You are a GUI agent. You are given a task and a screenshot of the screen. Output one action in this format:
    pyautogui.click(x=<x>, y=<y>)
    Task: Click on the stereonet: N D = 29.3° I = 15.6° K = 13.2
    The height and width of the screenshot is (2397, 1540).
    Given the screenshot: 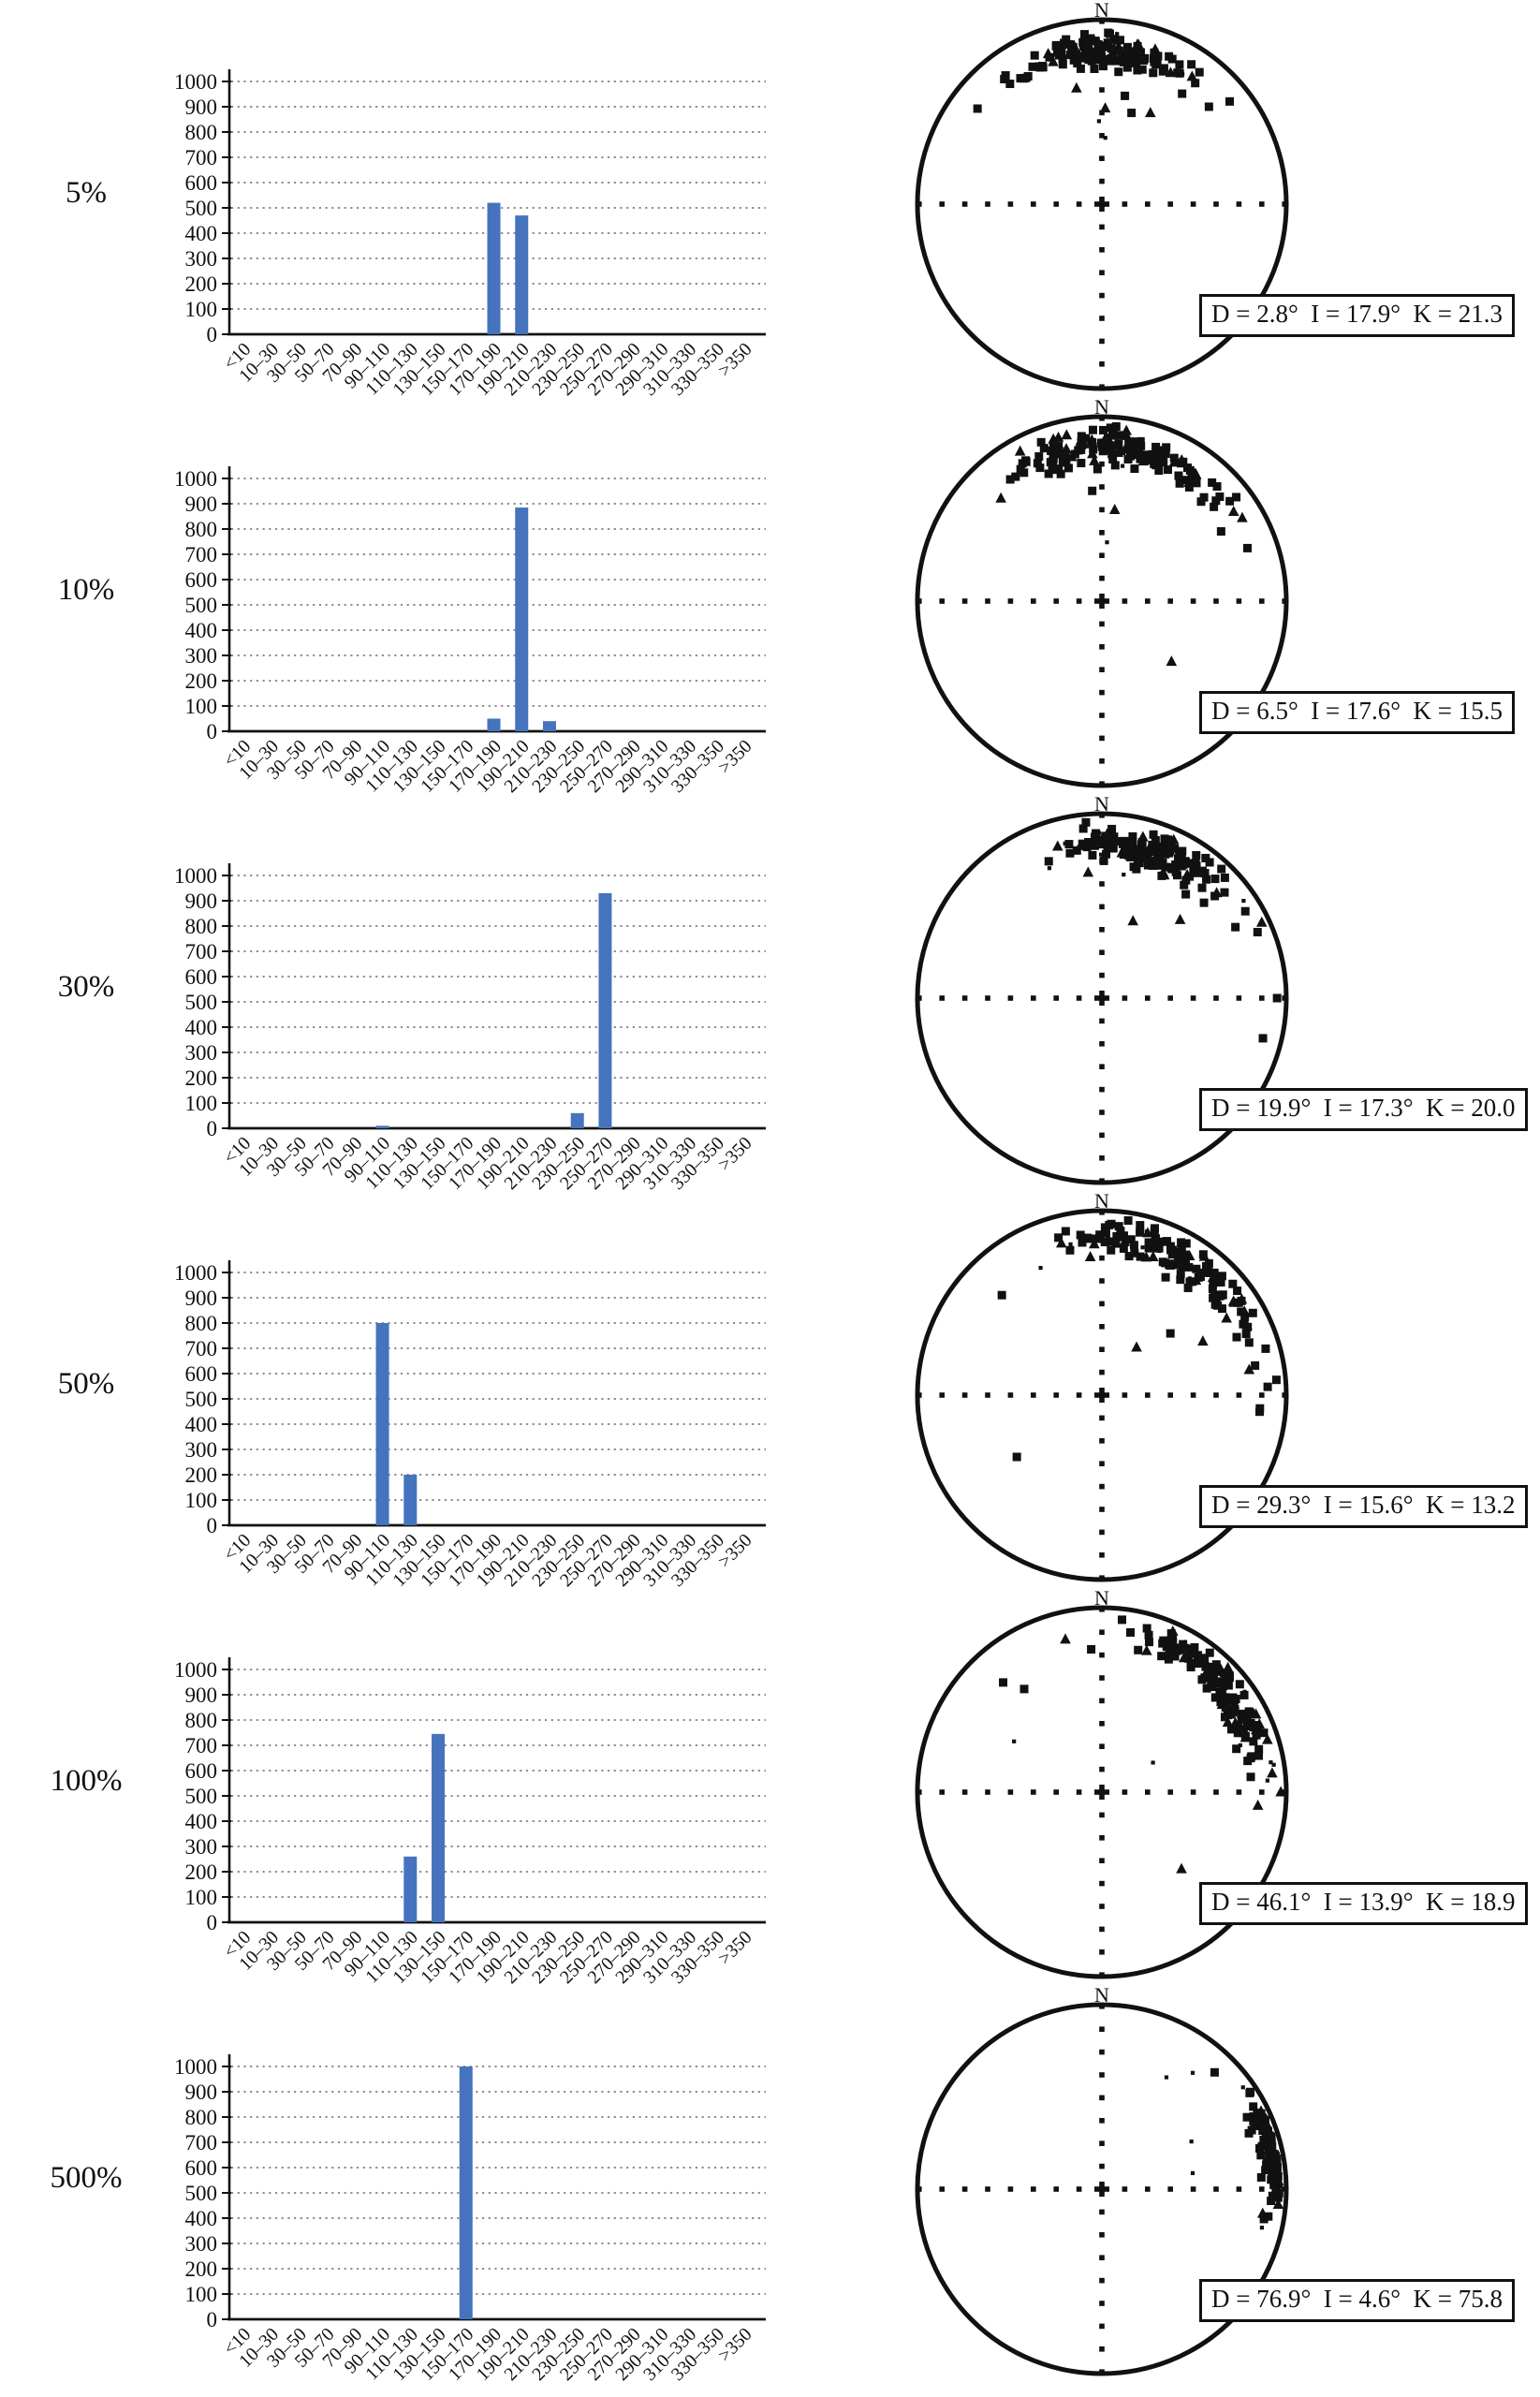 What is the action you would take?
    pyautogui.click(x=1221, y=1390)
    